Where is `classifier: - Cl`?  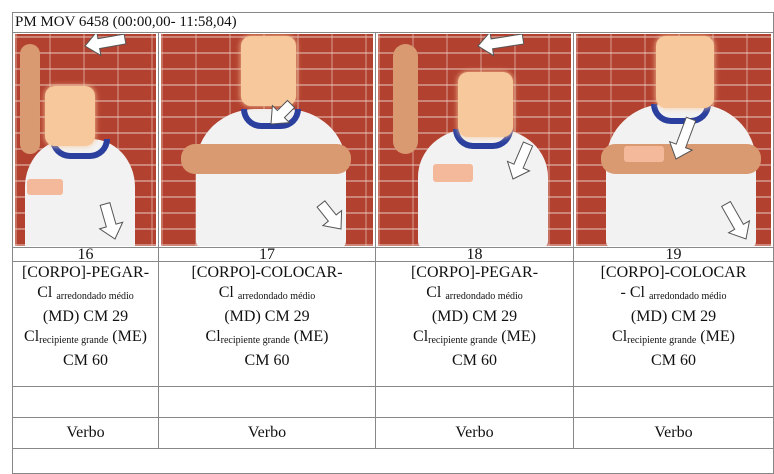
classifier: - Cl is located at coordinates (632, 292).